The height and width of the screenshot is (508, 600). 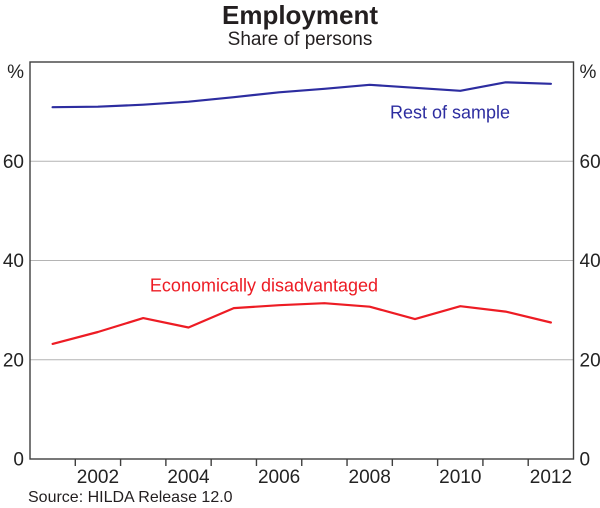 I want to click on y-tick-label-left: 20, so click(x=13, y=360).